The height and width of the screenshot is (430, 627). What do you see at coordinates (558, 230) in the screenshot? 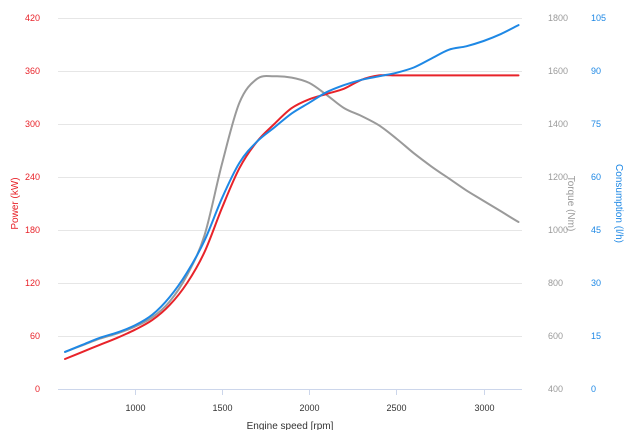
I see `torque-tick-label: 1000` at bounding box center [558, 230].